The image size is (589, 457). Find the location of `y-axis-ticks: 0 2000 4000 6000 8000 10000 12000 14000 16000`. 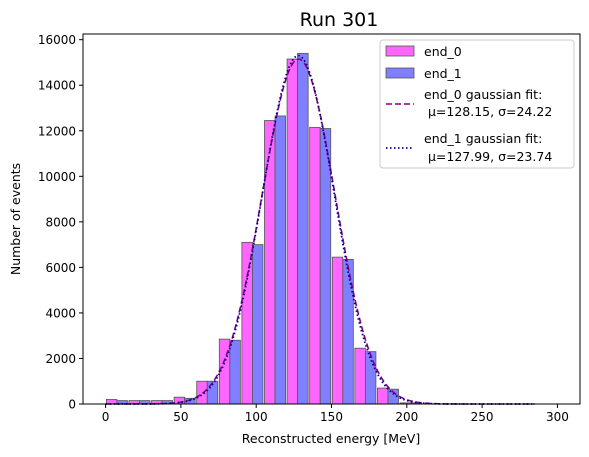

y-axis-ticks: 0 2000 4000 6000 8000 10000 12000 14000 16000 is located at coordinates (60, 222).